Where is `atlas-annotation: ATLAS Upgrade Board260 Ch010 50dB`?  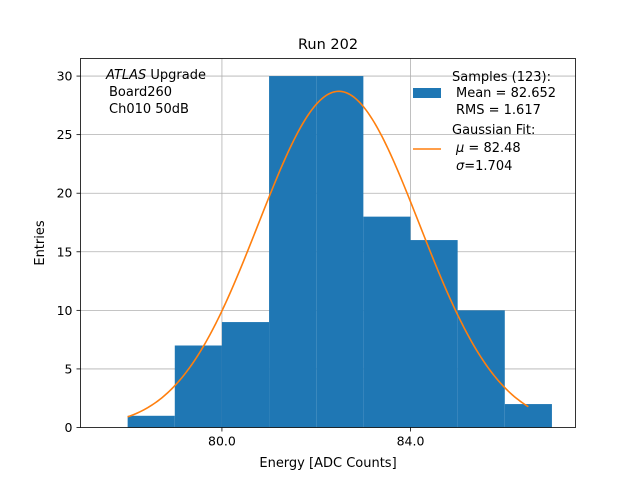 atlas-annotation: ATLAS Upgrade Board260 Ch010 50dB is located at coordinates (155, 92).